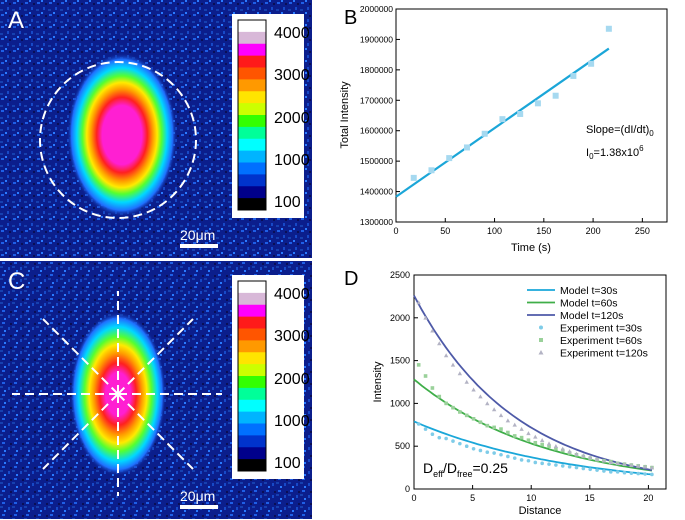 The height and width of the screenshot is (520, 685). Describe the element at coordinates (521, 227) in the screenshot. I see `x-axis: 0 50 100 150 200 250` at that location.